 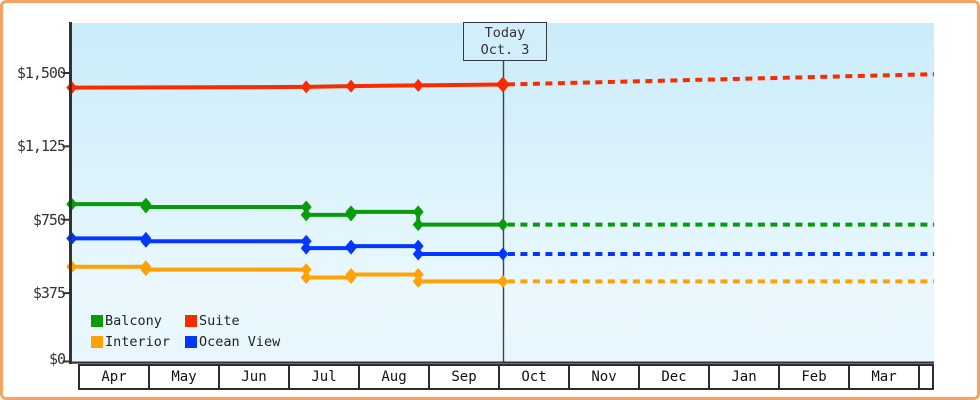 I want to click on month-cell-stub, so click(x=926, y=377).